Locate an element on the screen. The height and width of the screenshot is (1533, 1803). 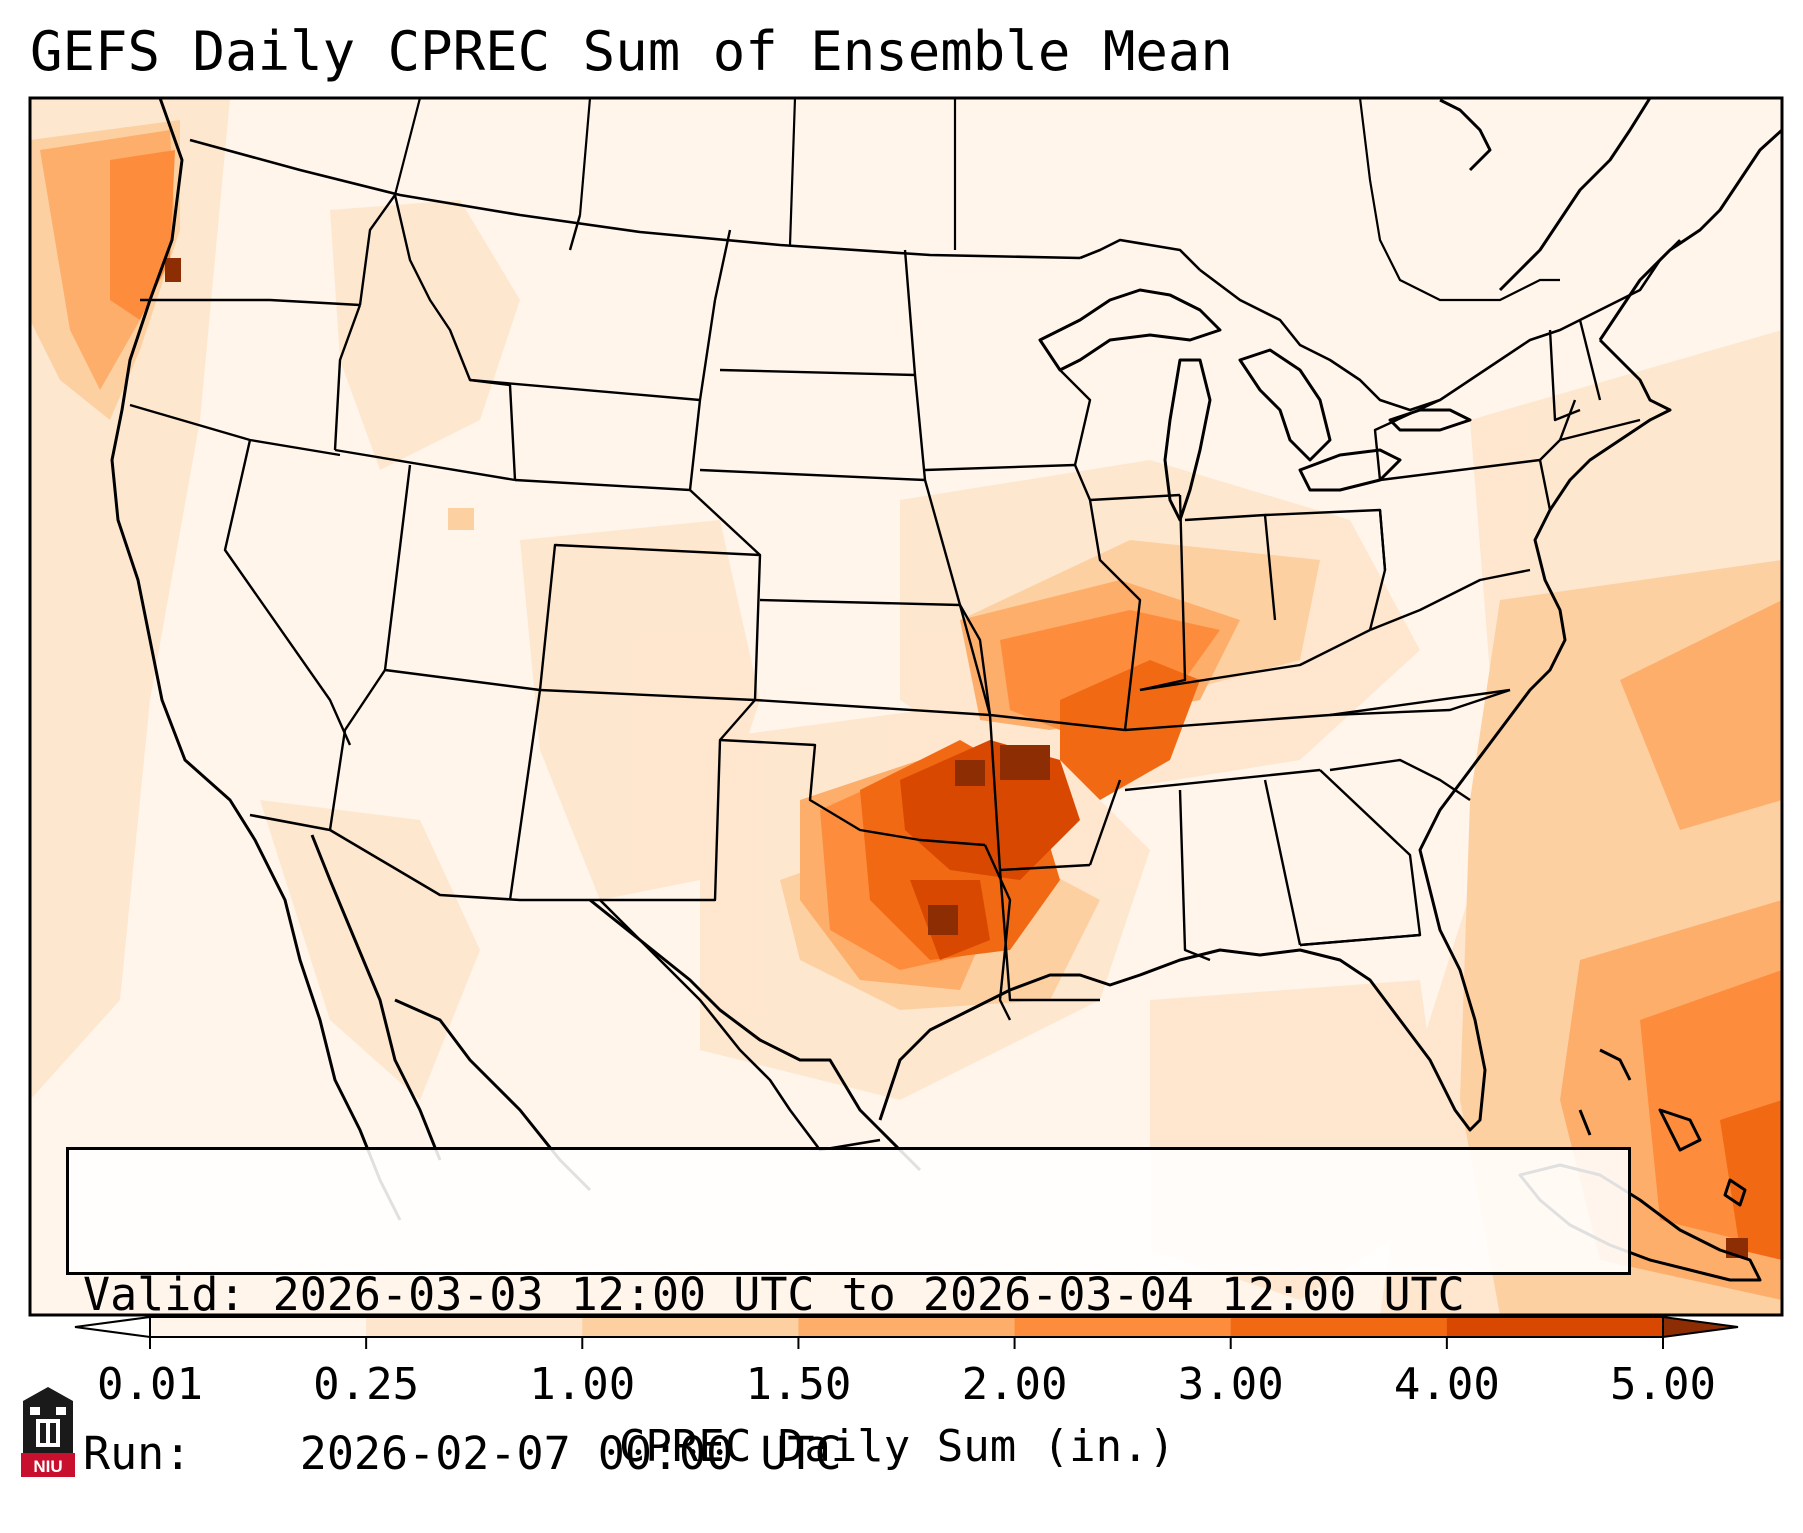
colorbar-tick-label: 3.00 is located at coordinates (1230, 1384).